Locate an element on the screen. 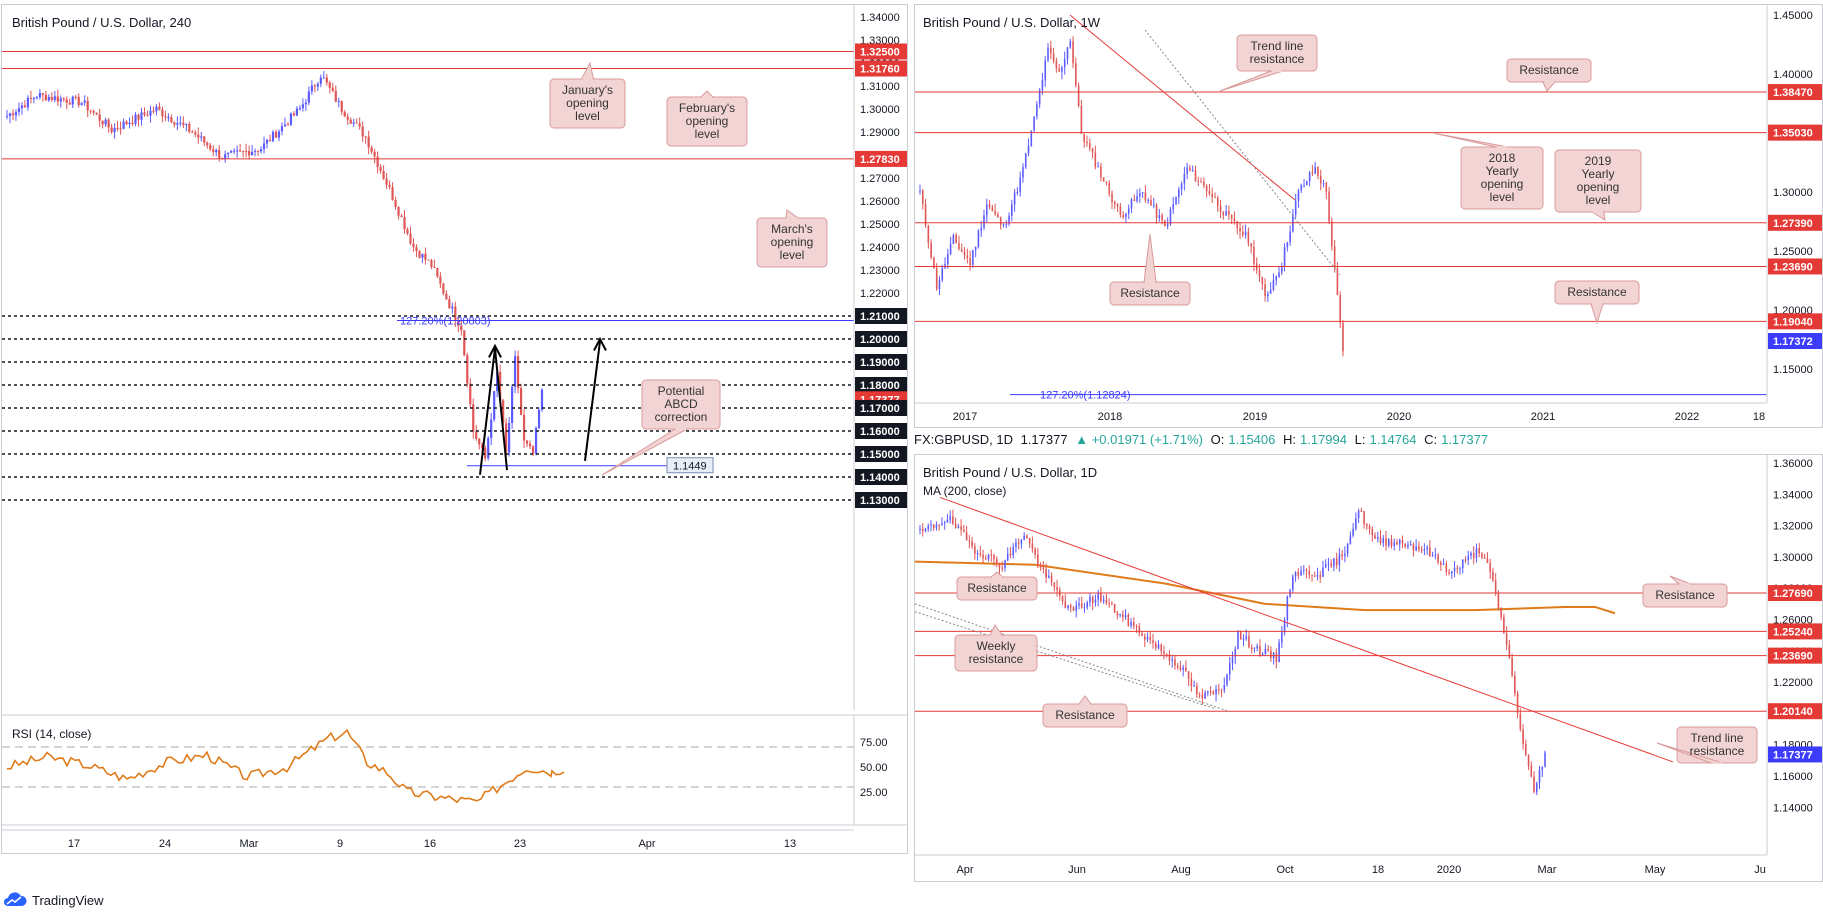 Image resolution: width=1823 pixels, height=913 pixels. time-axis-tick: 2020 is located at coordinates (1399, 417).